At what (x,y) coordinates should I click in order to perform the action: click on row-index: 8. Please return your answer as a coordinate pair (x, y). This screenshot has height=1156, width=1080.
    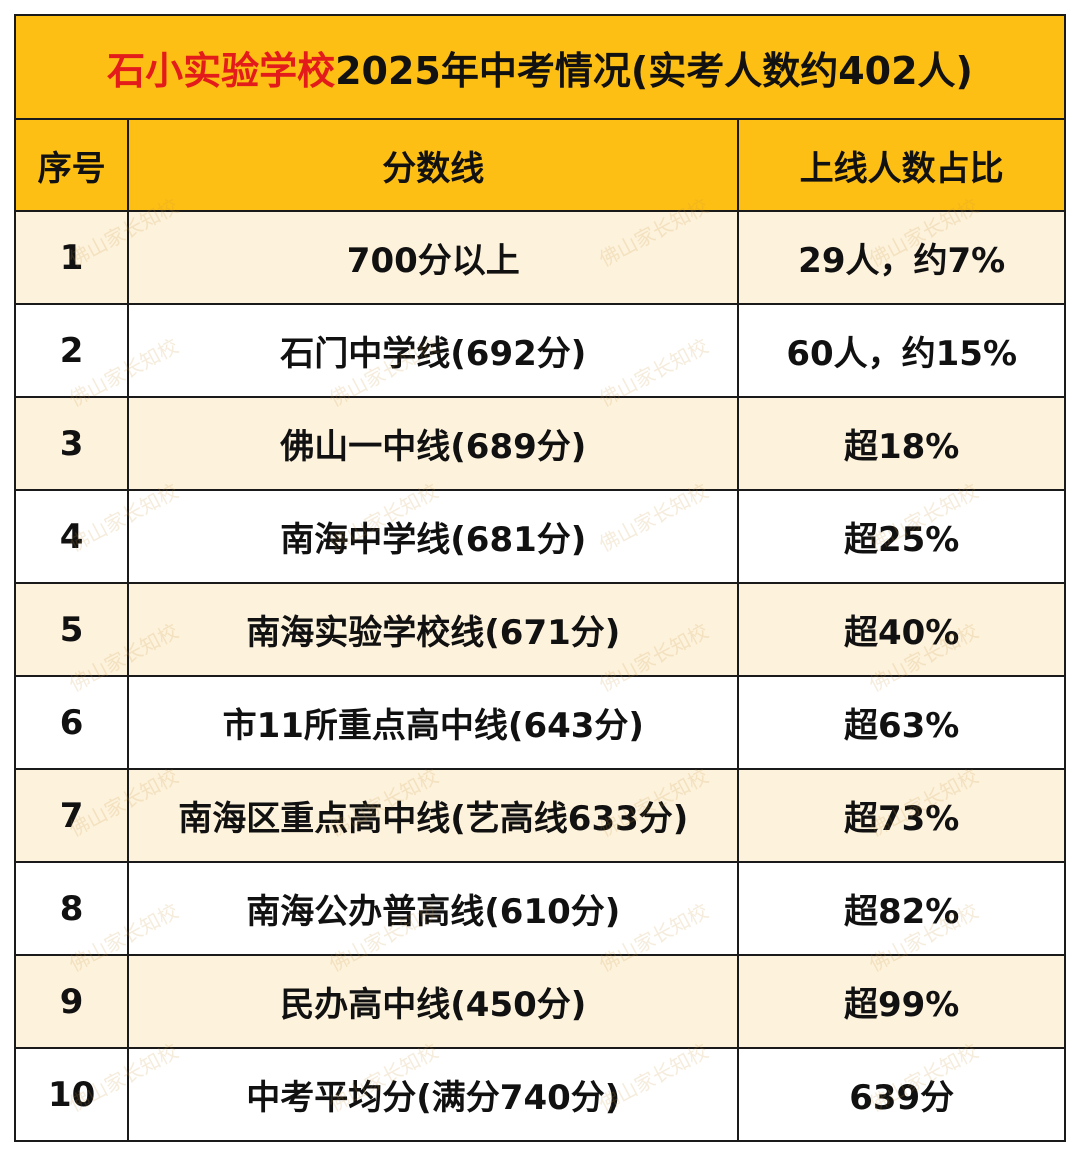
    Looking at the image, I should click on (71, 908).